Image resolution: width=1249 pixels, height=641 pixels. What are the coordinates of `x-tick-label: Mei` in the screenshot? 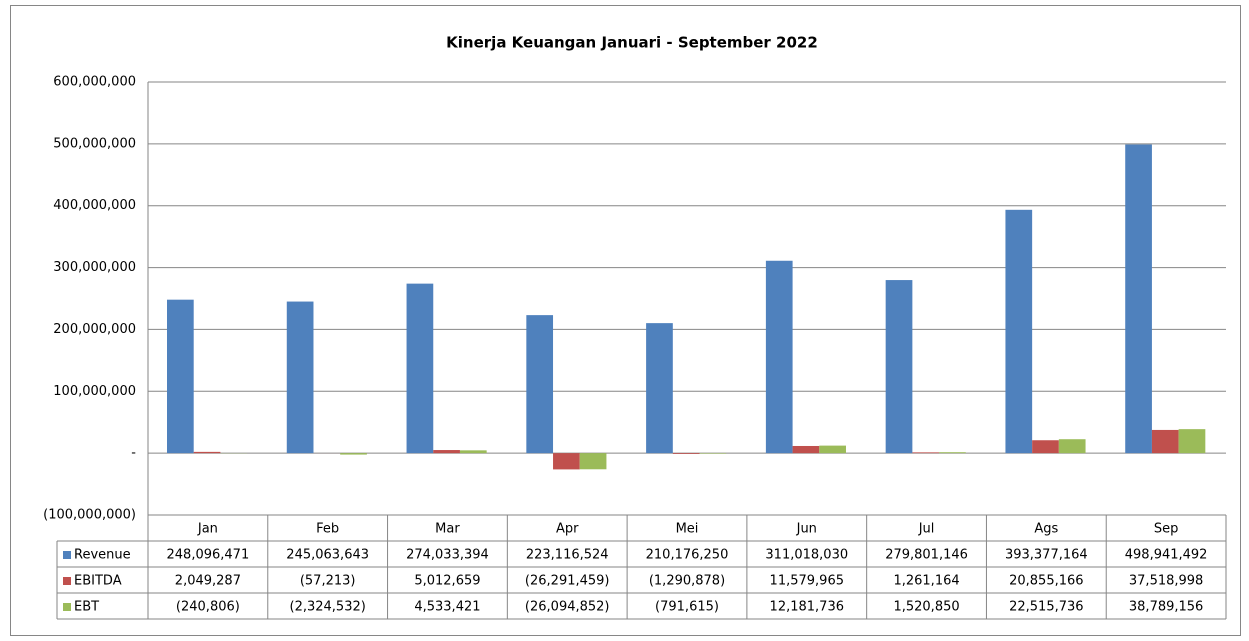 It's located at (687, 529).